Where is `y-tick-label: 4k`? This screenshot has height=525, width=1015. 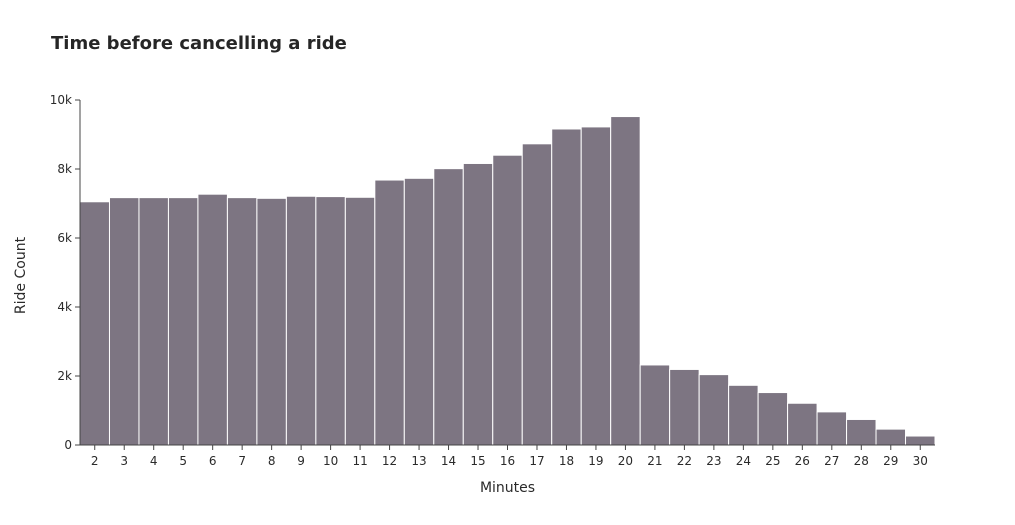 y-tick-label: 4k is located at coordinates (64, 307).